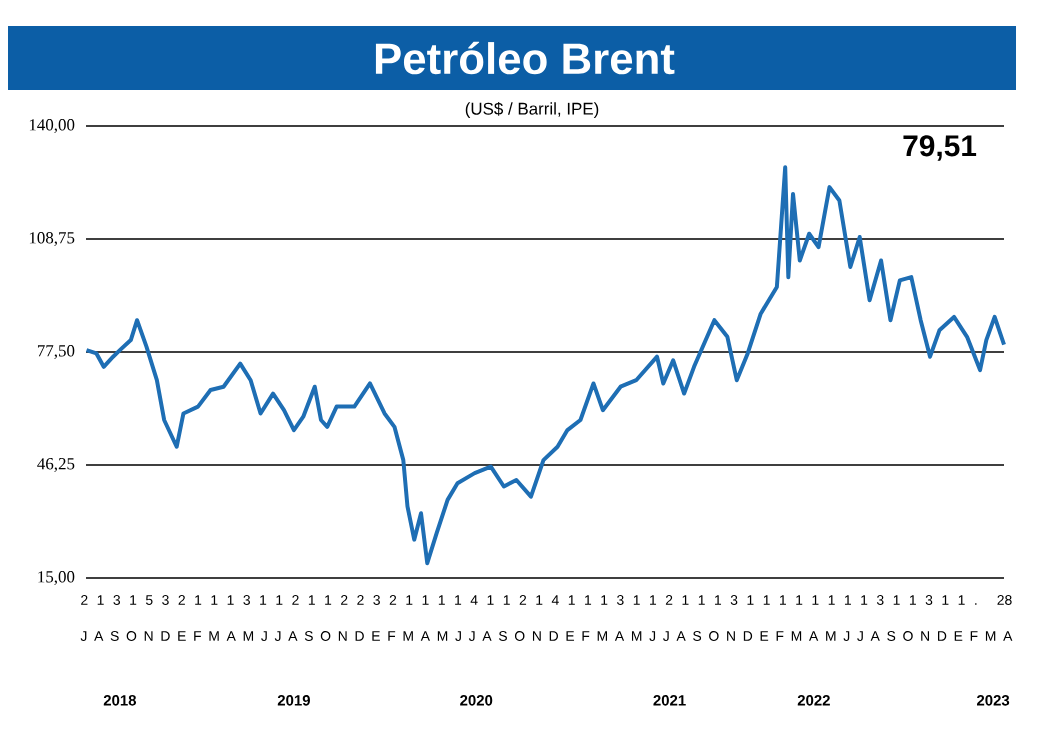  Describe the element at coordinates (525, 58) in the screenshot. I see `chart-title: Petróleo Brent` at that location.